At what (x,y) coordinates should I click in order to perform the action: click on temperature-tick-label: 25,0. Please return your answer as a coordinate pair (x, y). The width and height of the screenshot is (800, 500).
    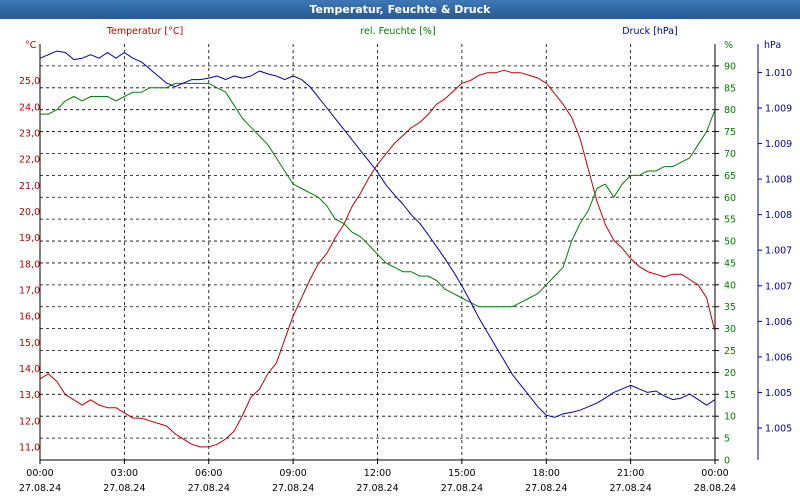
    Looking at the image, I should click on (29, 81).